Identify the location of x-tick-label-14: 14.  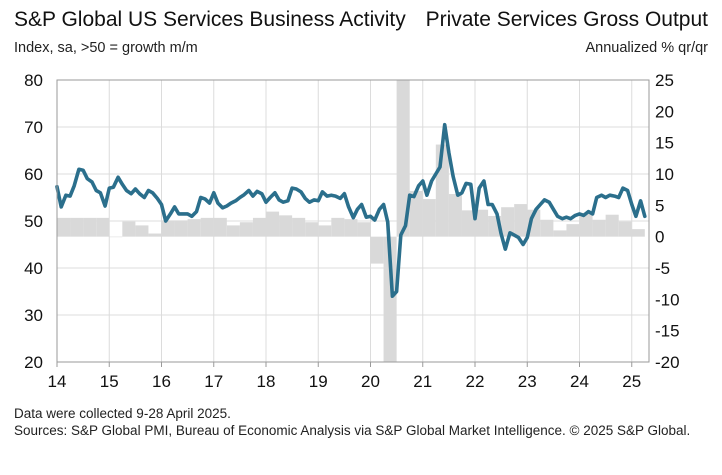
(57, 381).